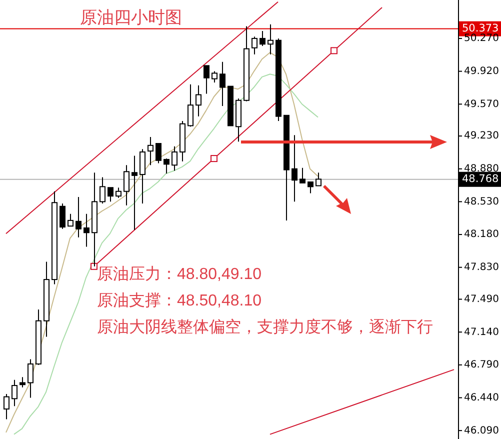 The height and width of the screenshot is (439, 501). I want to click on y-tick-label: 48.530, so click(481, 202).